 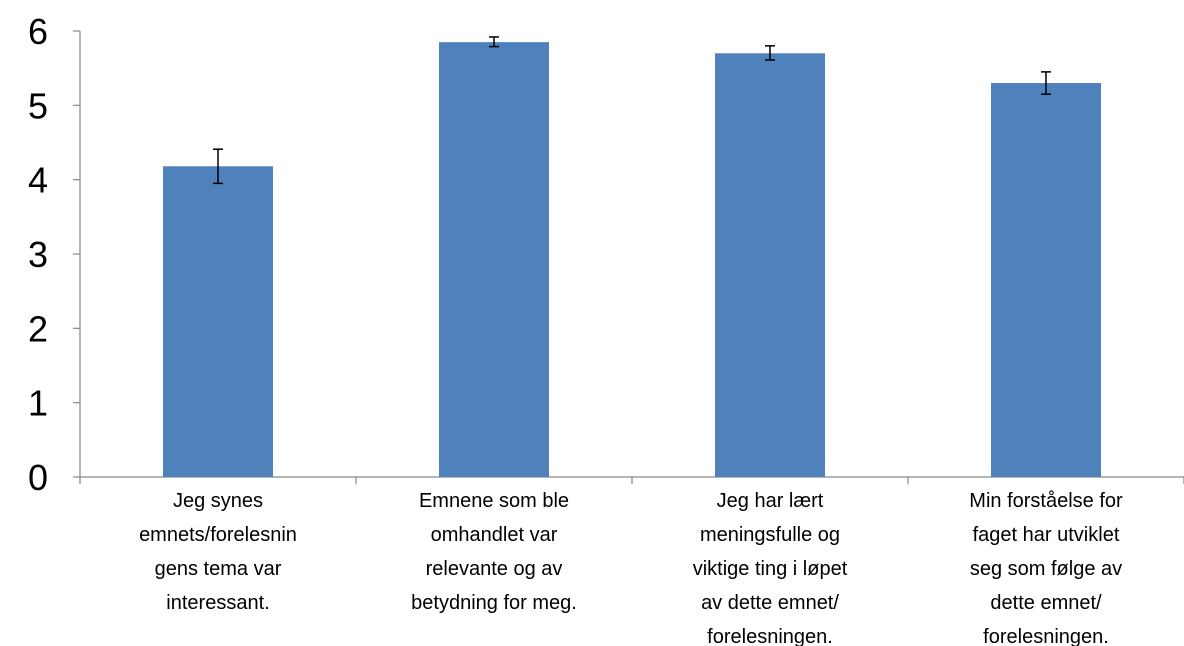 What do you see at coordinates (38, 477) in the screenshot?
I see `y-tick-label: 0` at bounding box center [38, 477].